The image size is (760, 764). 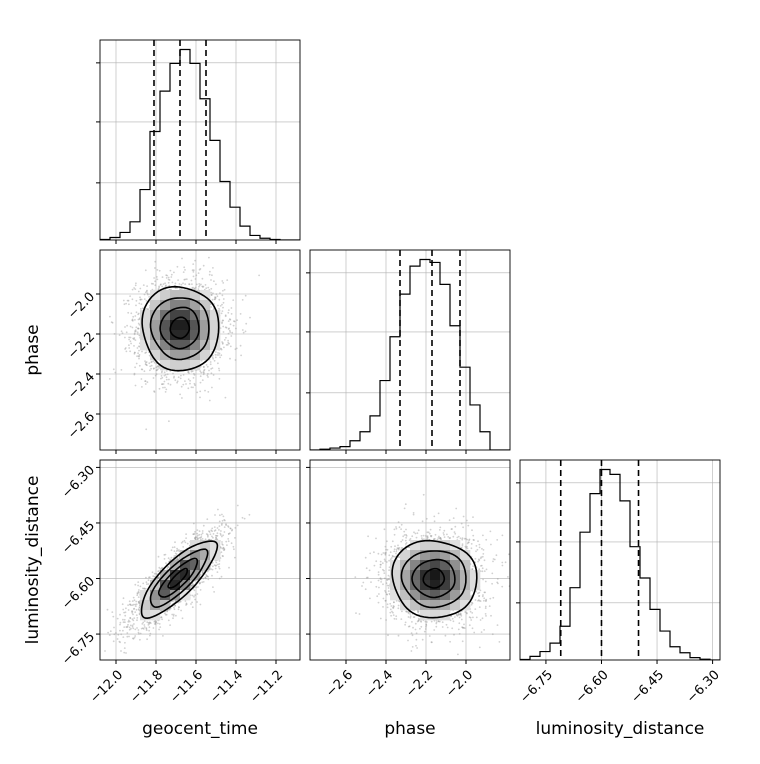 What do you see at coordinates (200, 145) in the screenshot?
I see `histogram-steps` at bounding box center [200, 145].